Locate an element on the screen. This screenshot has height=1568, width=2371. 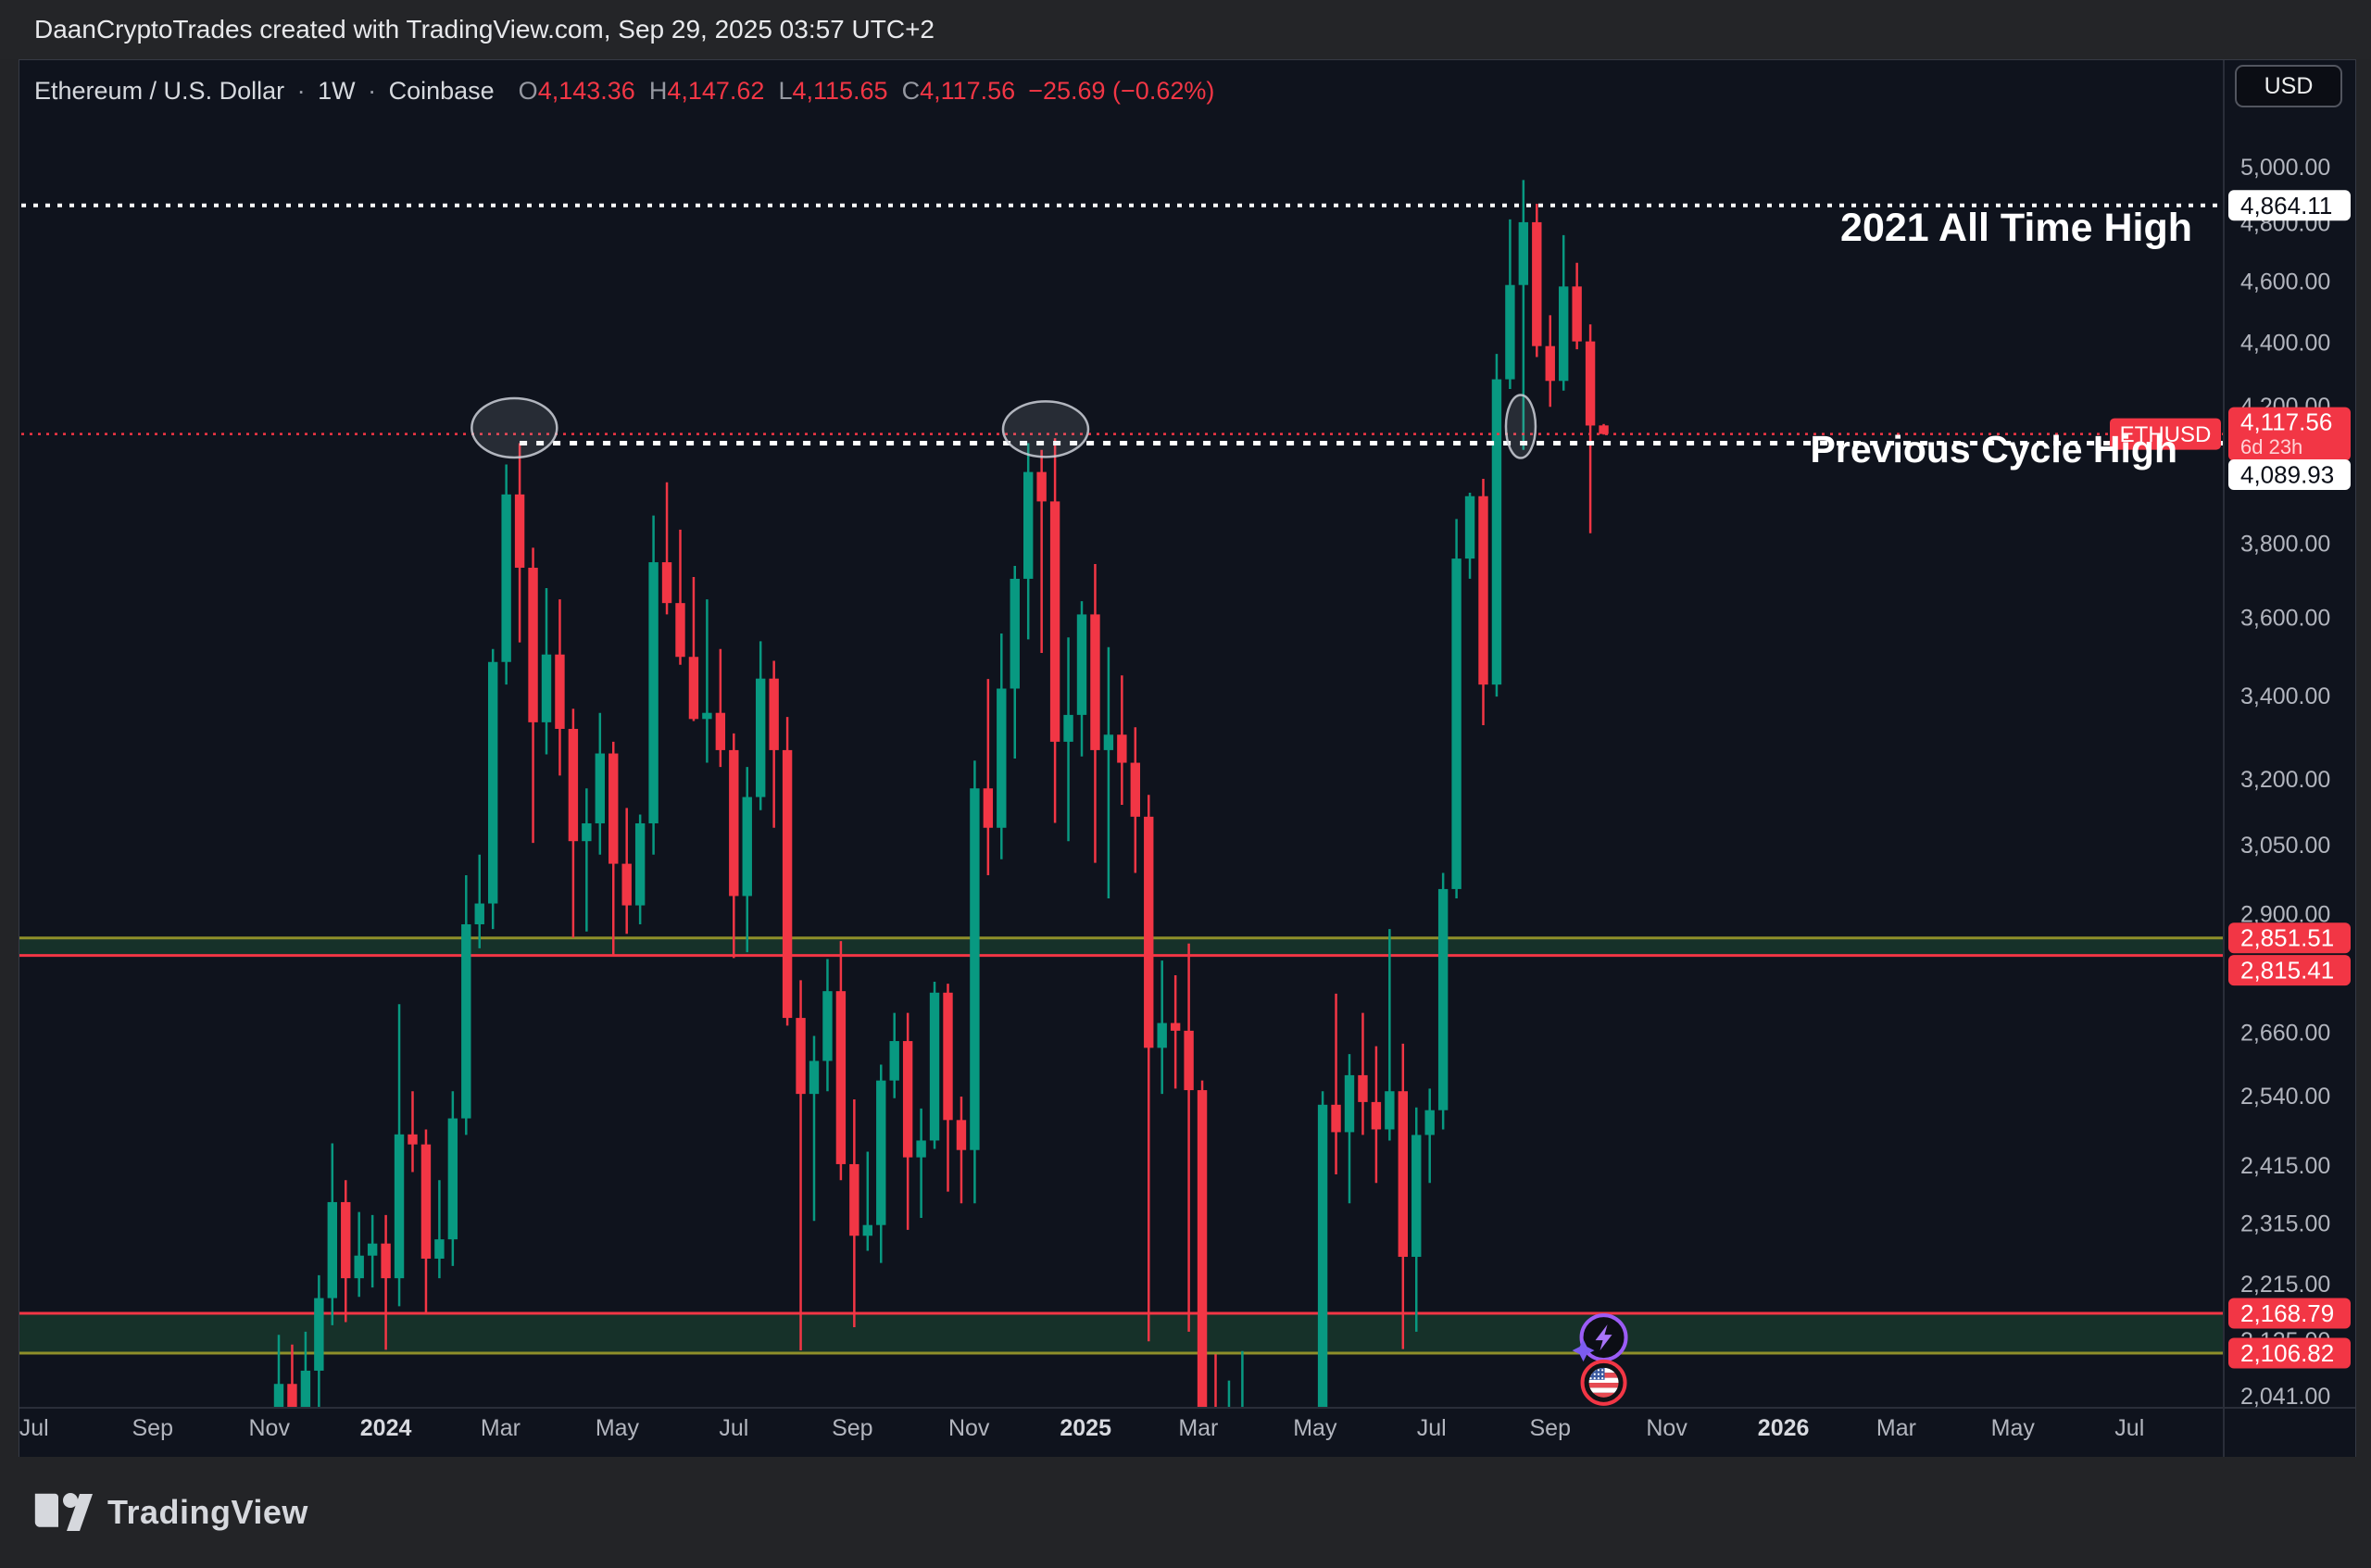
resistance-zone is located at coordinates (1121, 947).